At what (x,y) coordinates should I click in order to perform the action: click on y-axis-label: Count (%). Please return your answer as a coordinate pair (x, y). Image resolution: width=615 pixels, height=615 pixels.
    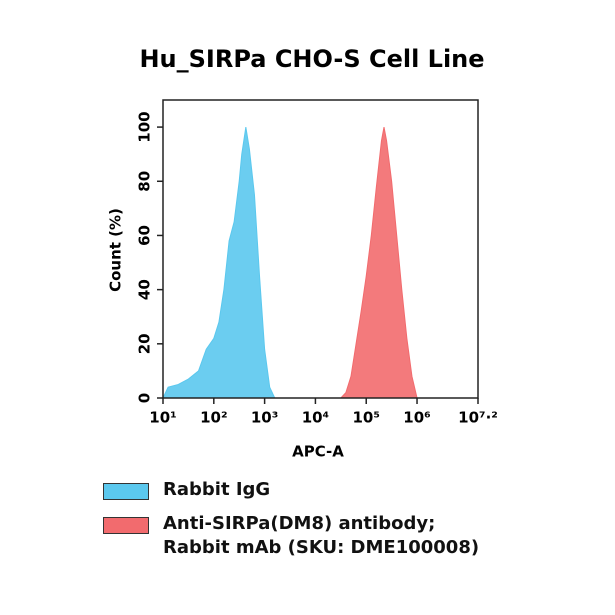
    Looking at the image, I should click on (116, 250).